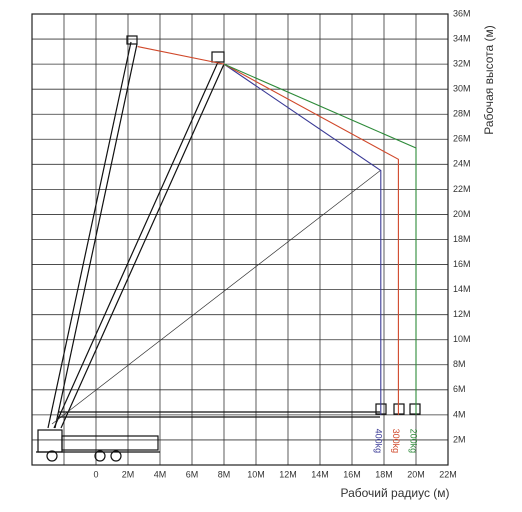  Describe the element at coordinates (256, 474) in the screenshot. I see `x-tick-label: 10M` at that location.